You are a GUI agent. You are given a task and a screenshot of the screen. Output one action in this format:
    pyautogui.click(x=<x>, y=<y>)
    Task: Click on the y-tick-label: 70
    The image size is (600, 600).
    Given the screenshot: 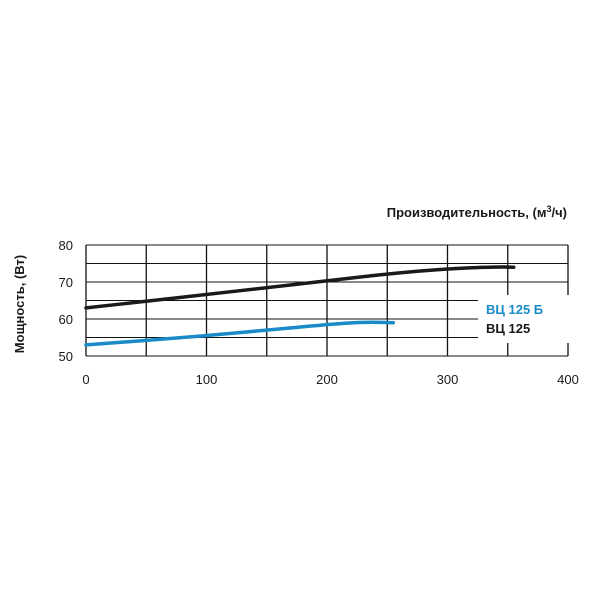 What is the action you would take?
    pyautogui.click(x=66, y=282)
    